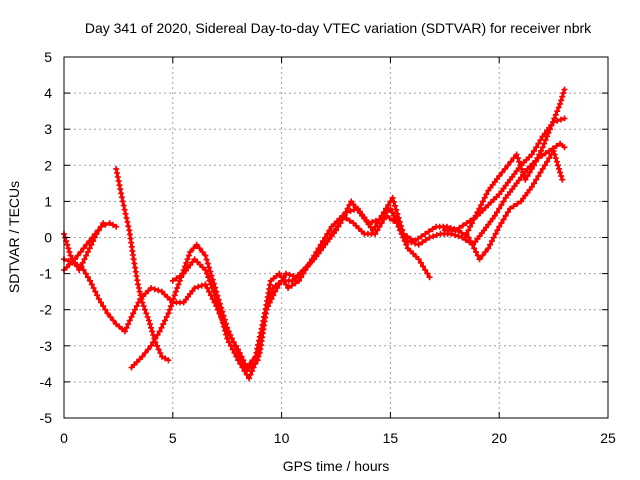 Image resolution: width=640 pixels, height=480 pixels. Describe the element at coordinates (608, 438) in the screenshot. I see `x-tick-label: 25` at that location.